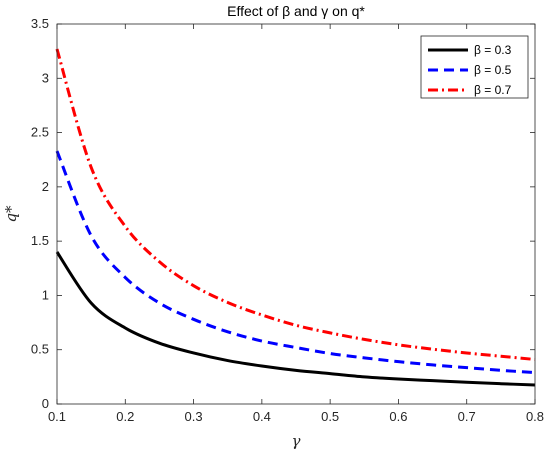 The image size is (550, 456). I want to click on y-axis-label: q*, so click(11, 214).